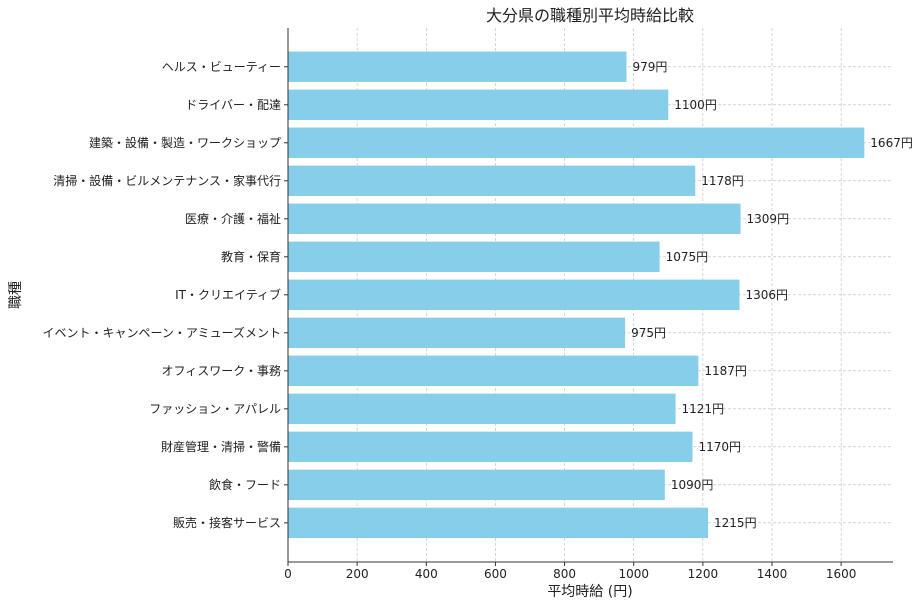 The width and height of the screenshot is (920, 612). Describe the element at coordinates (695, 105) in the screenshot. I see `value-label: 1100円` at that location.